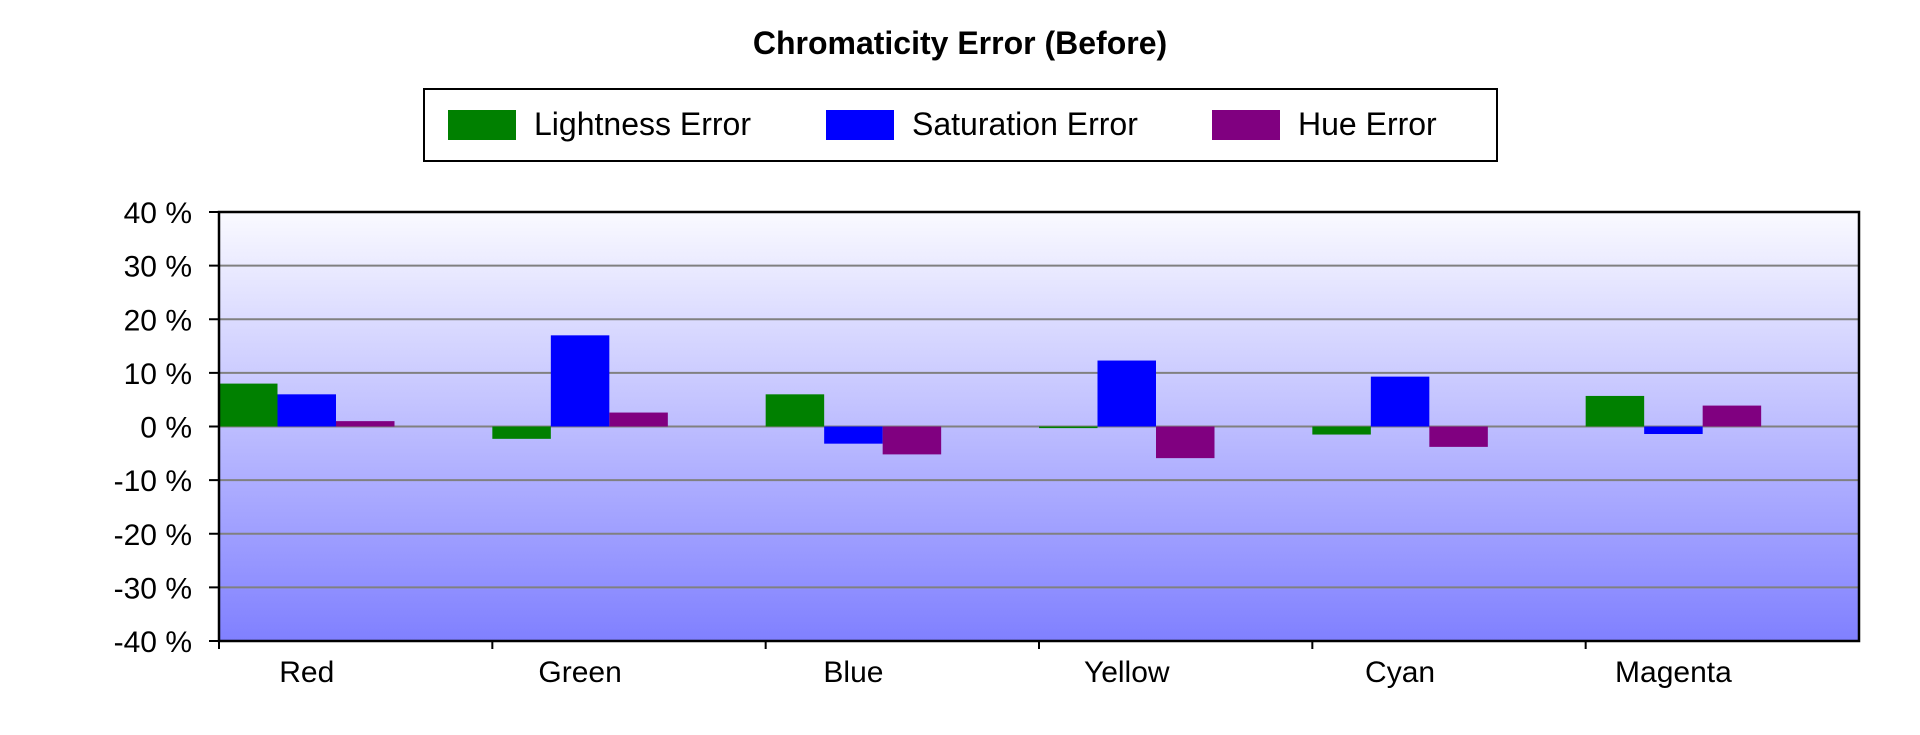  Describe the element at coordinates (1673, 672) in the screenshot. I see `x-category-label: Magenta` at that location.